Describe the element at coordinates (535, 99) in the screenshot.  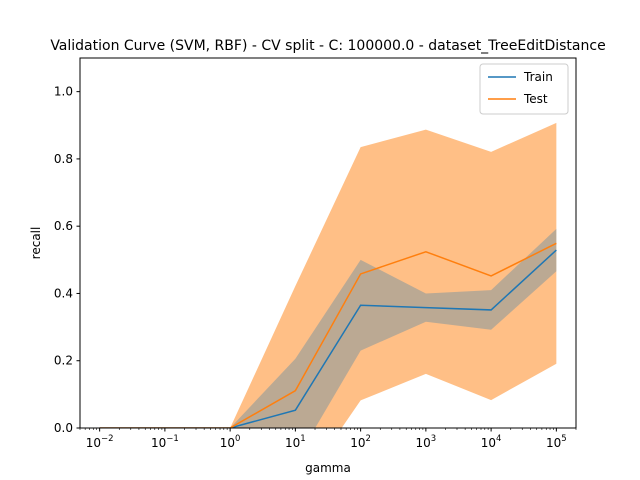
I see `legend-label-test: Test` at that location.